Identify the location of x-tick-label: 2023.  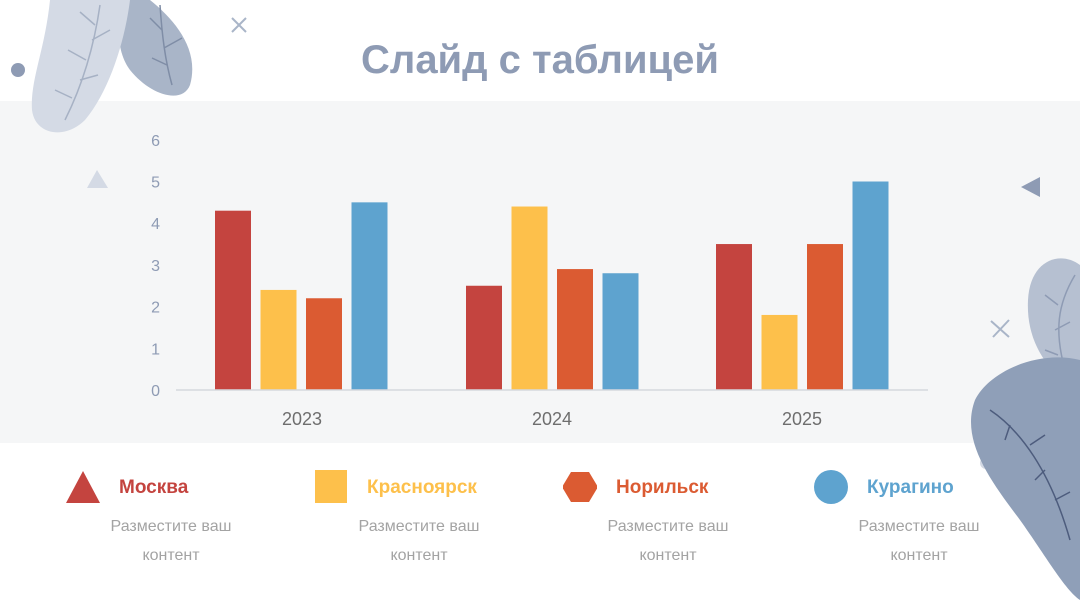
(302, 419).